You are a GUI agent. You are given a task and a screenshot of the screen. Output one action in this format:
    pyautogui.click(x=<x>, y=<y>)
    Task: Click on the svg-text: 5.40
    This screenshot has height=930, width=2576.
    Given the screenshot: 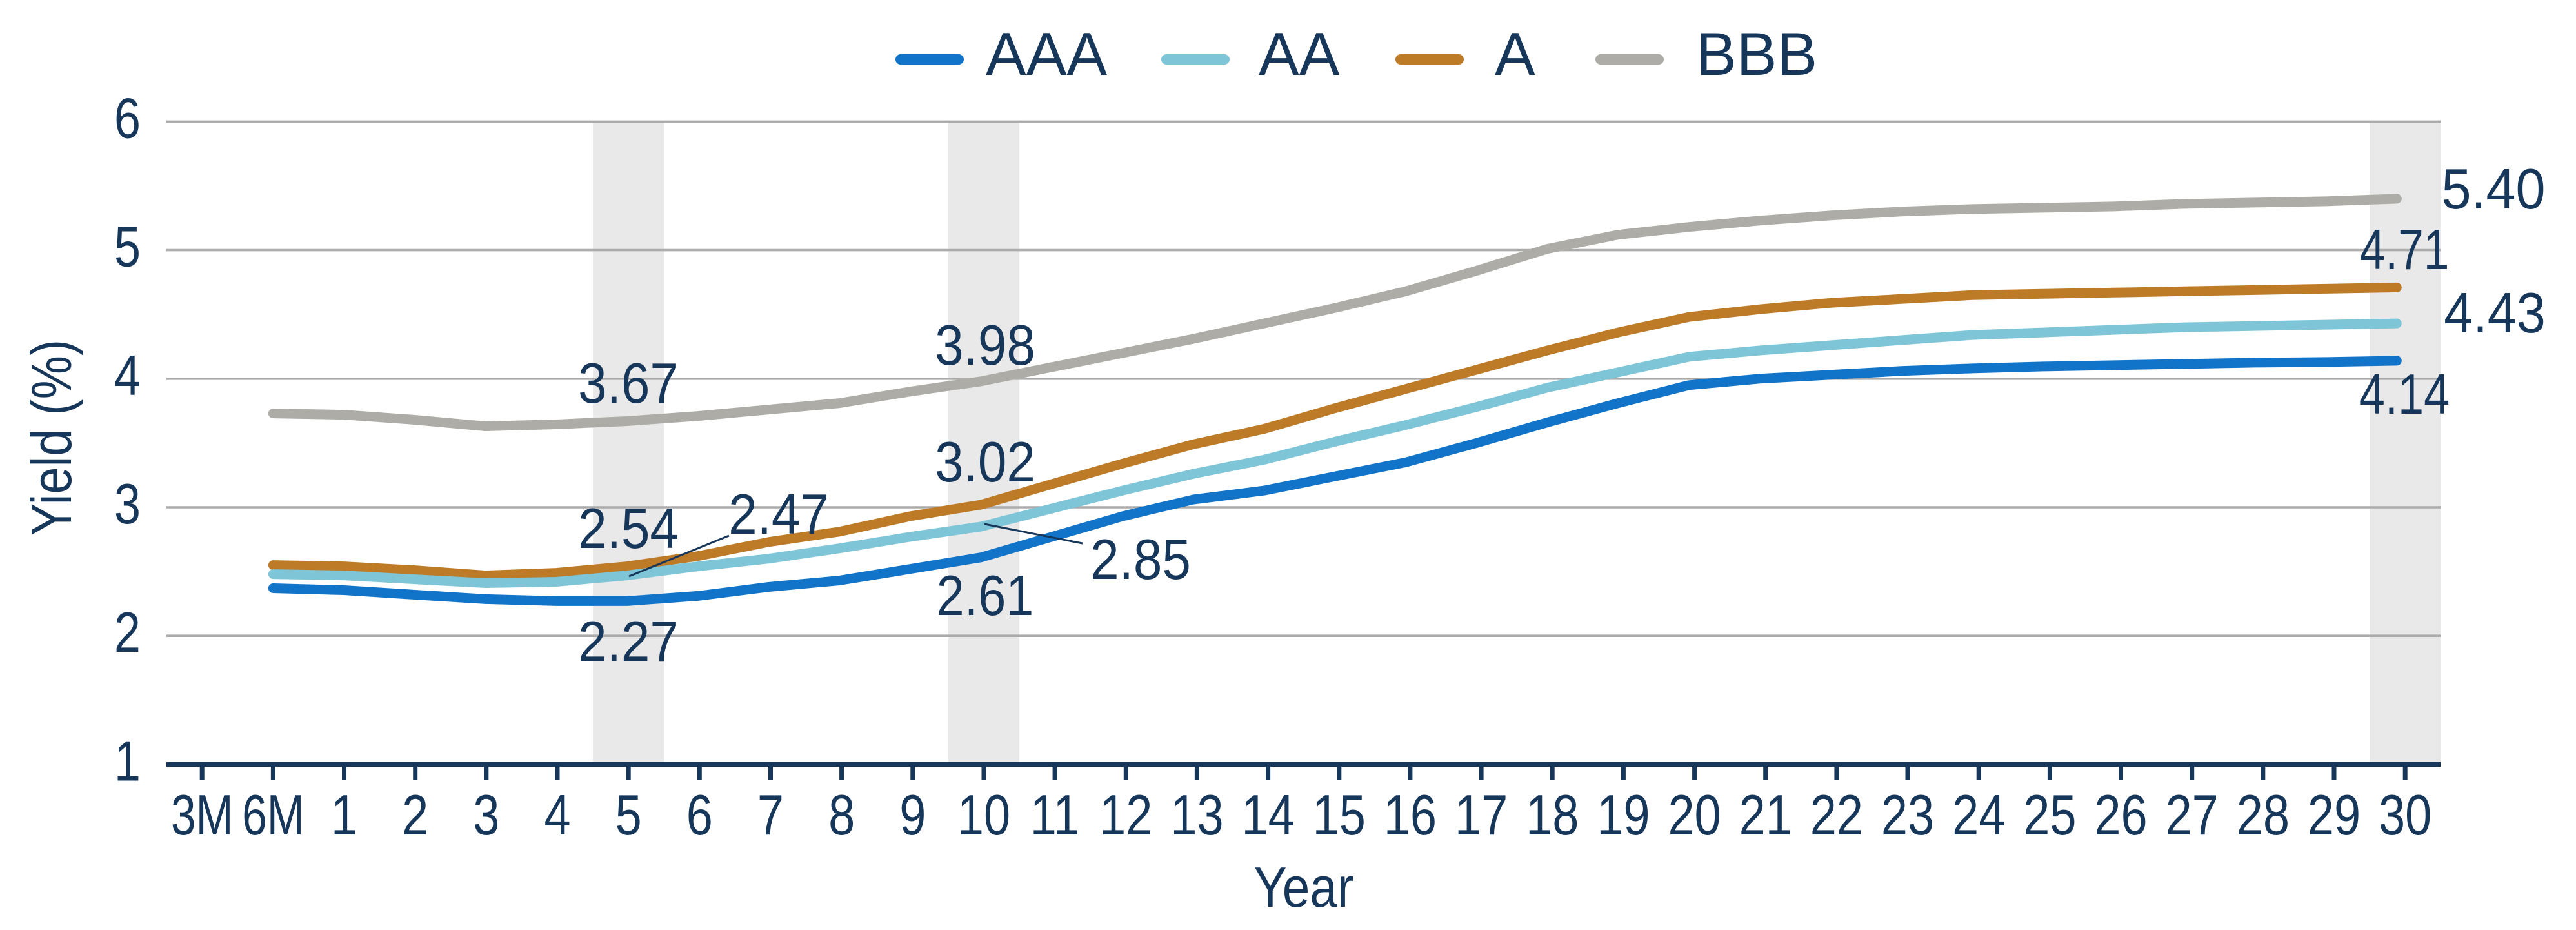 What is the action you would take?
    pyautogui.click(x=2494, y=189)
    